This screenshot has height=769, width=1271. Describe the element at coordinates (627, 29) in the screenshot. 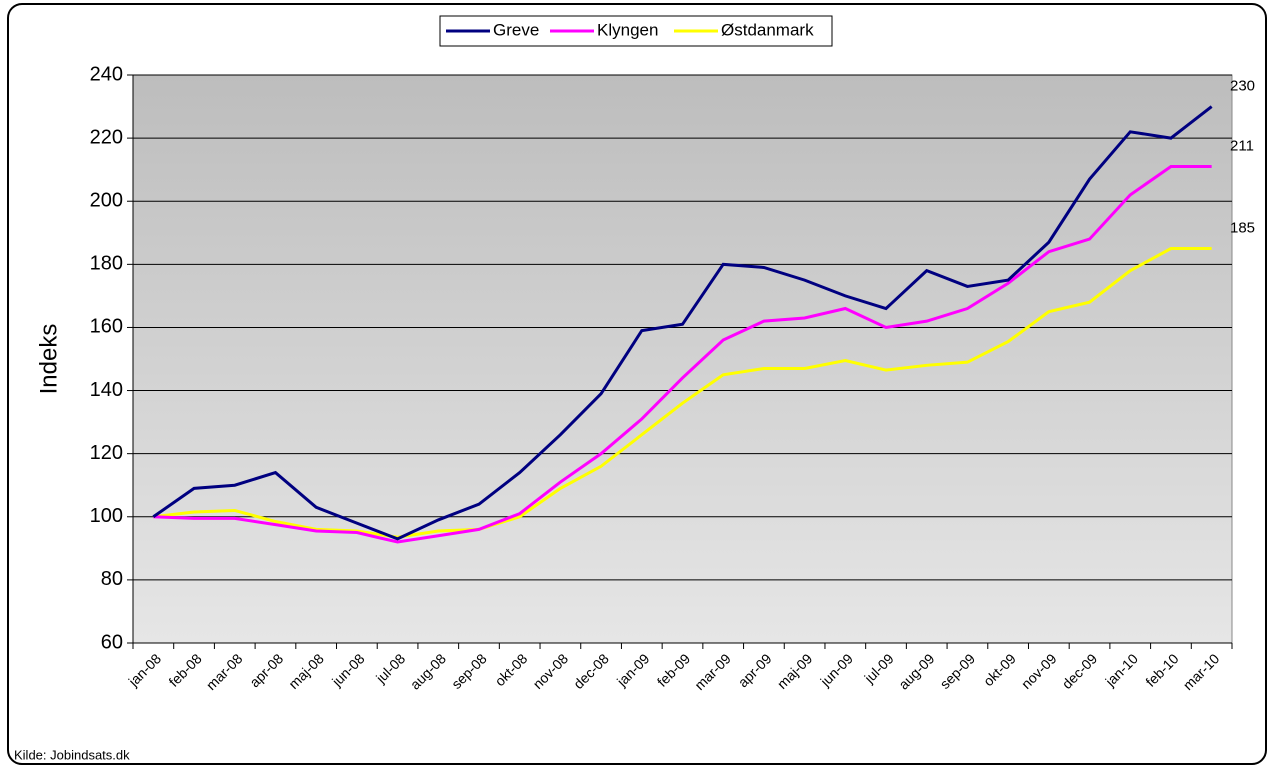

I see `legend-label: Klyngen` at that location.